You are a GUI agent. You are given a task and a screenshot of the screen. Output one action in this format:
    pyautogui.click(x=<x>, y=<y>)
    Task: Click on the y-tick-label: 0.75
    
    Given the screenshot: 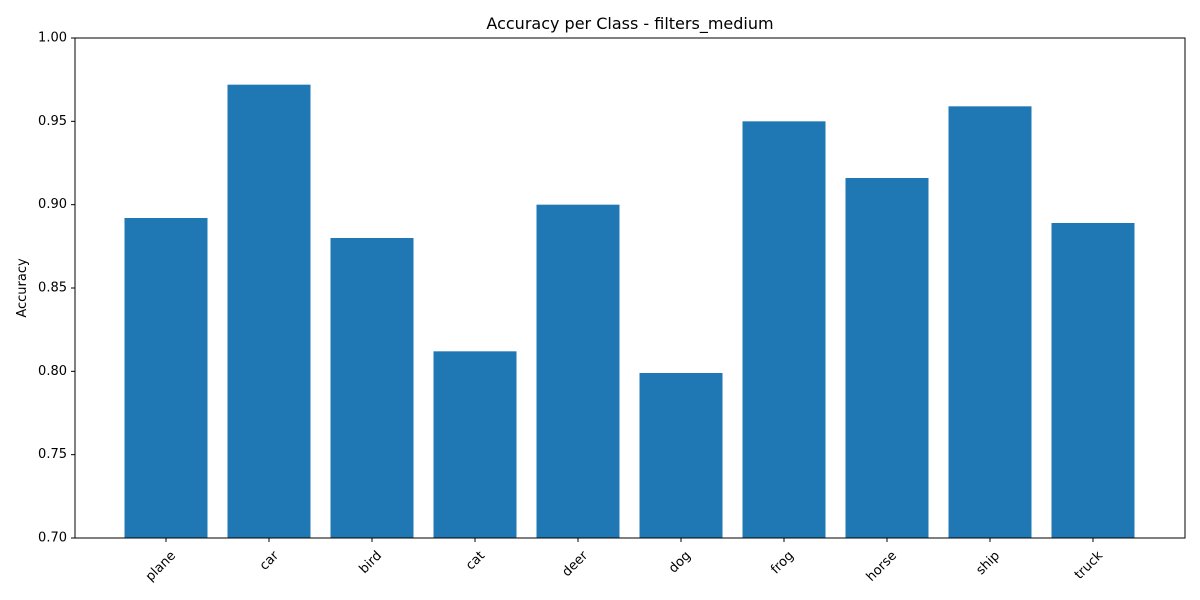 What is the action you would take?
    pyautogui.click(x=52, y=454)
    